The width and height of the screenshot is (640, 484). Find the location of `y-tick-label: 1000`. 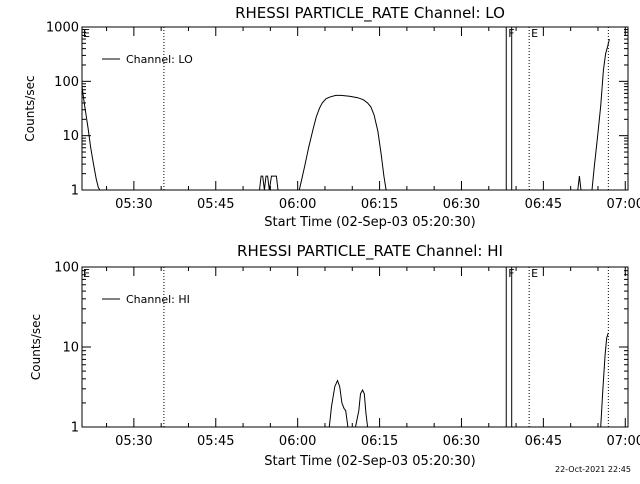

y-tick-label: 1000 is located at coordinates (62, 28).